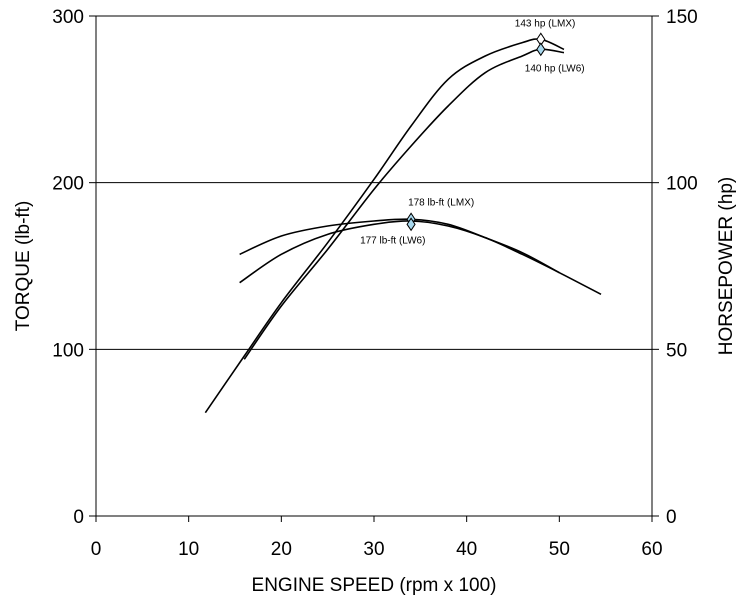 This screenshot has width=741, height=603. What do you see at coordinates (68, 184) in the screenshot?
I see `left-y-tick-label: 200` at bounding box center [68, 184].